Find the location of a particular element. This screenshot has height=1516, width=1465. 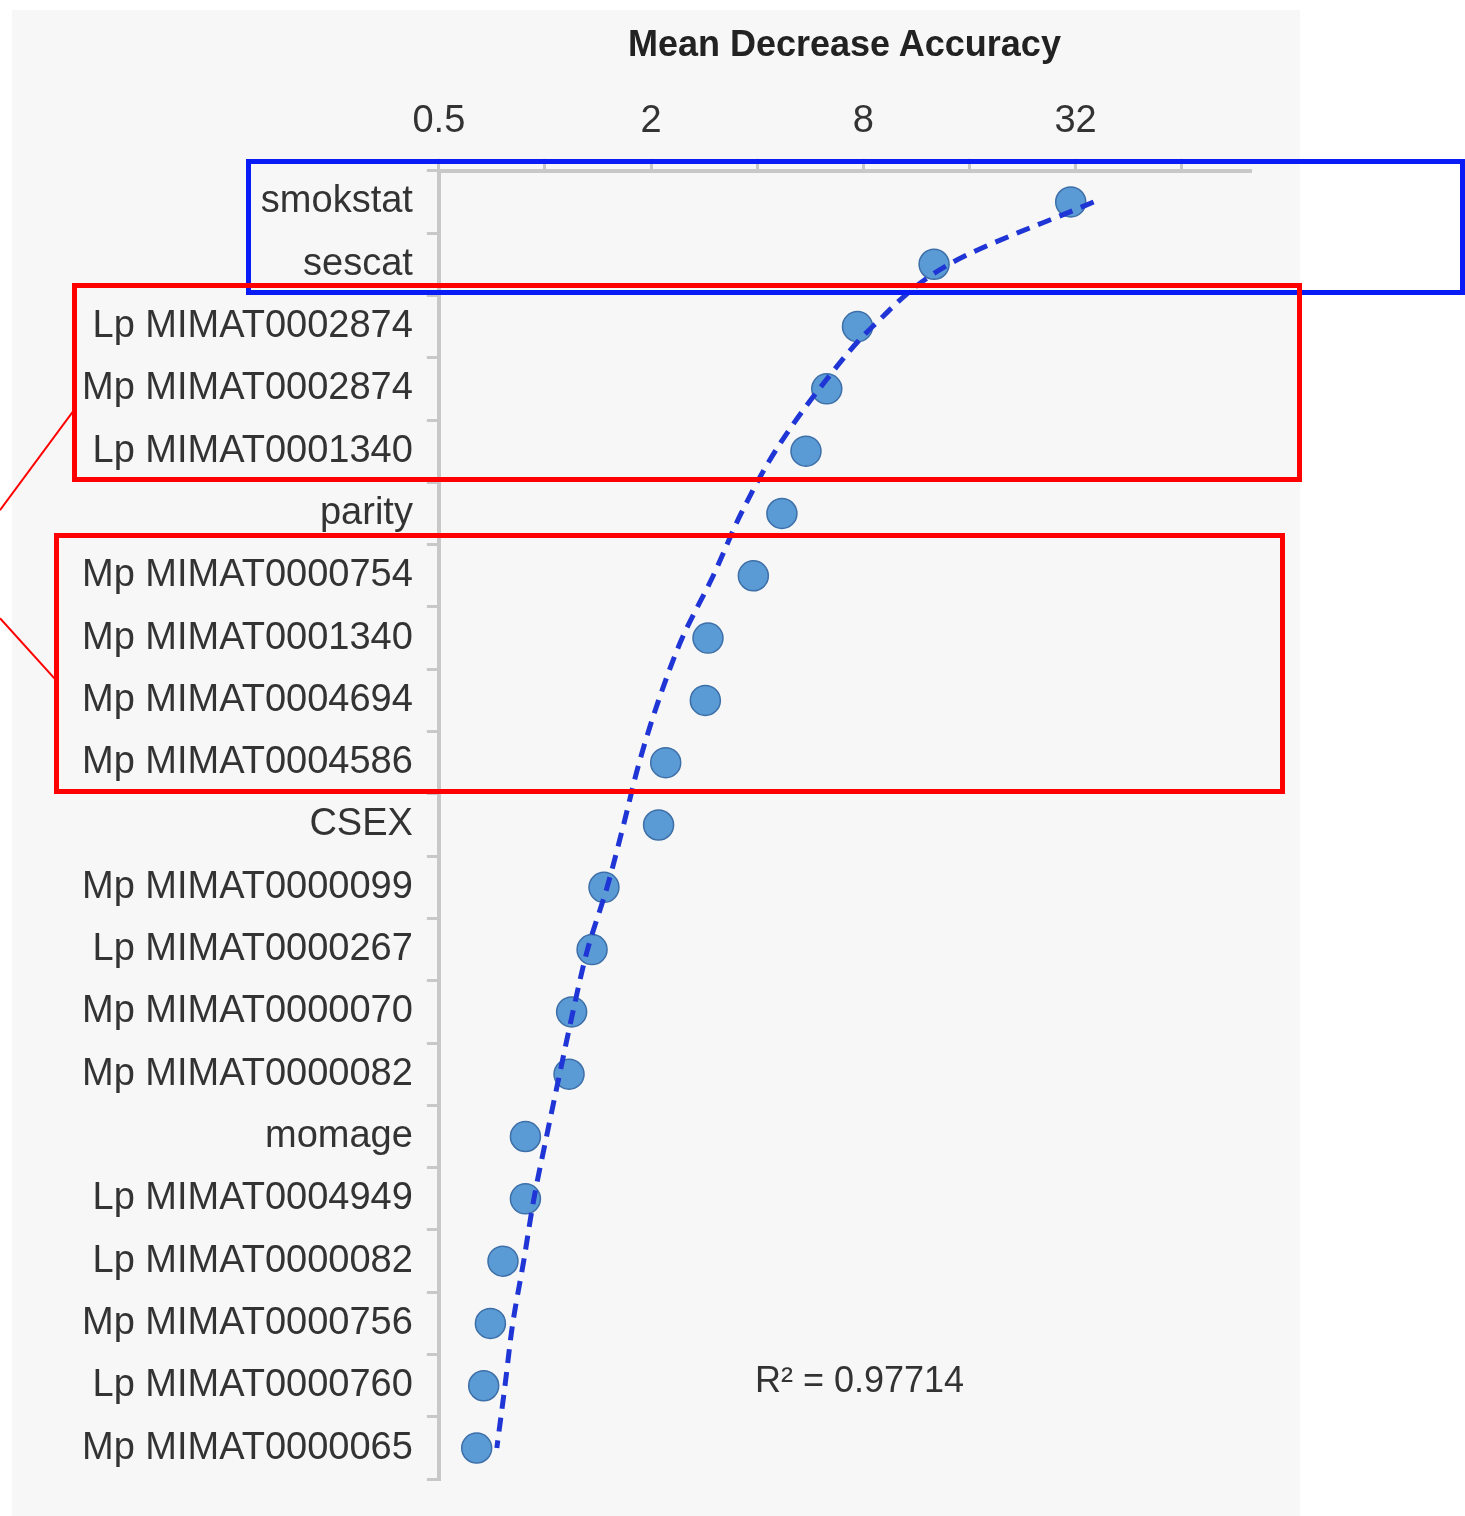

y-tick-label: Mp MIMAT0002874 is located at coordinates (247, 386).